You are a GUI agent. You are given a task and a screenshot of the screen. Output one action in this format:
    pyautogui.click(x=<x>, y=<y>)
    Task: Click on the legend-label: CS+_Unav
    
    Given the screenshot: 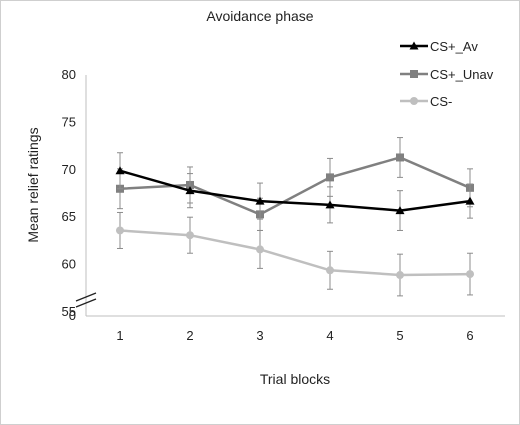 What is the action you would take?
    pyautogui.click(x=462, y=74)
    